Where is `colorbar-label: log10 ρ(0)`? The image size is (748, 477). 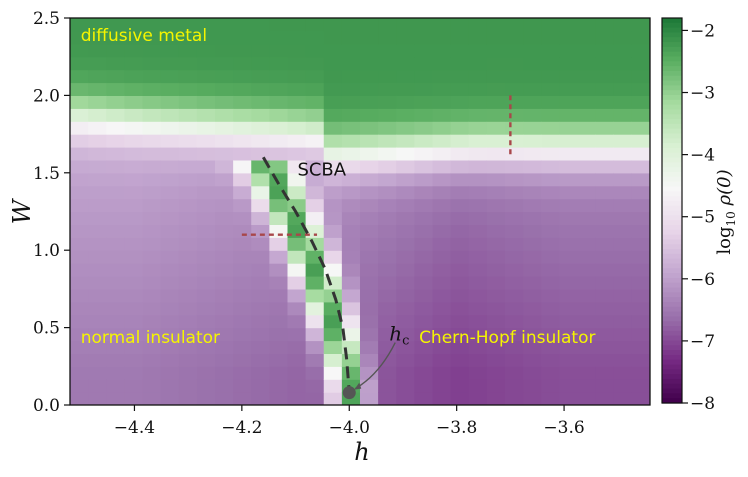 colorbar-label: log10 ρ(0) is located at coordinates (726, 211).